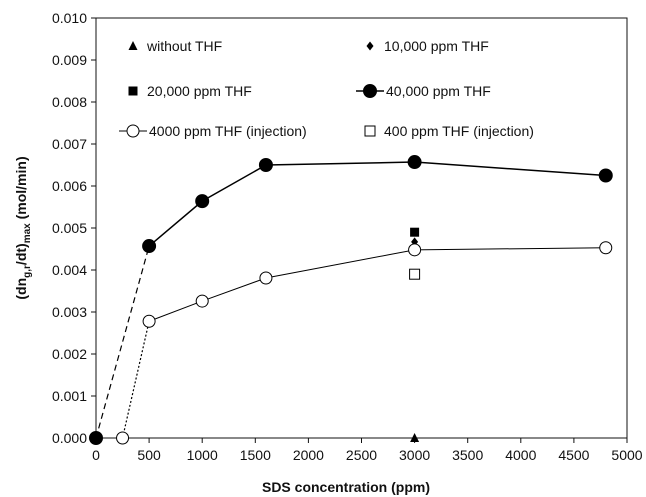 Image resolution: width=646 pixels, height=497 pixels. Describe the element at coordinates (69, 438) in the screenshot. I see `y-tick-label: 0.000` at that location.